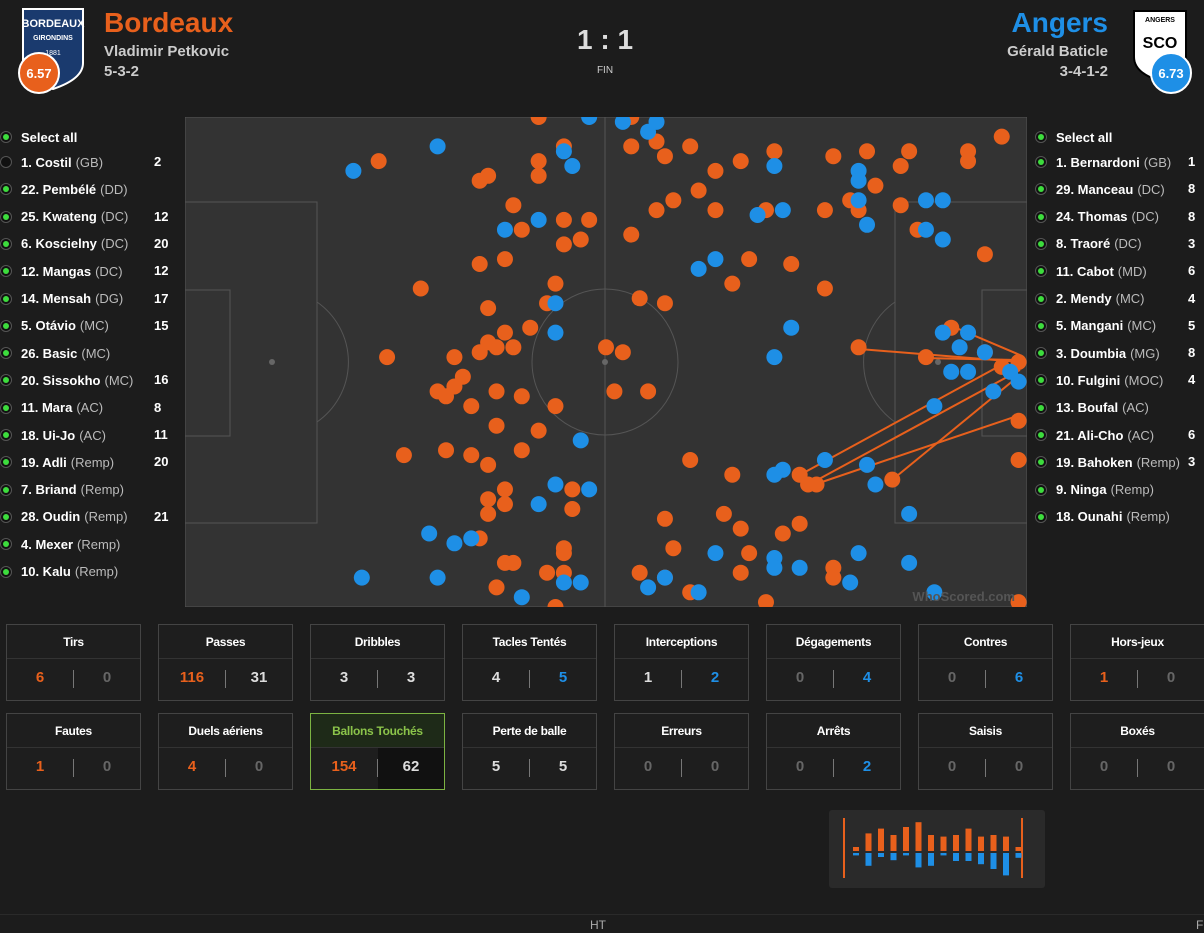  I want to click on player-row: 19. Adli (Remp), so click(57, 462).